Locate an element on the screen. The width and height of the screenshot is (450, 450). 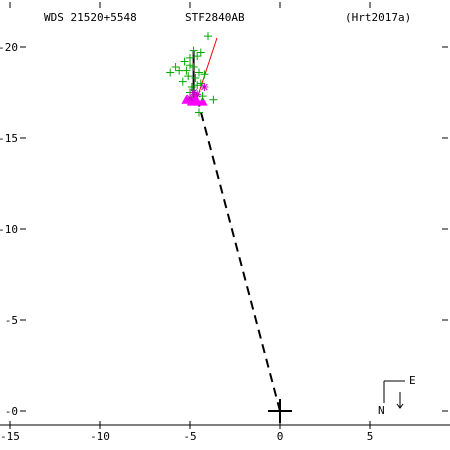
compass-north-label: N is located at coordinates (381, 410).